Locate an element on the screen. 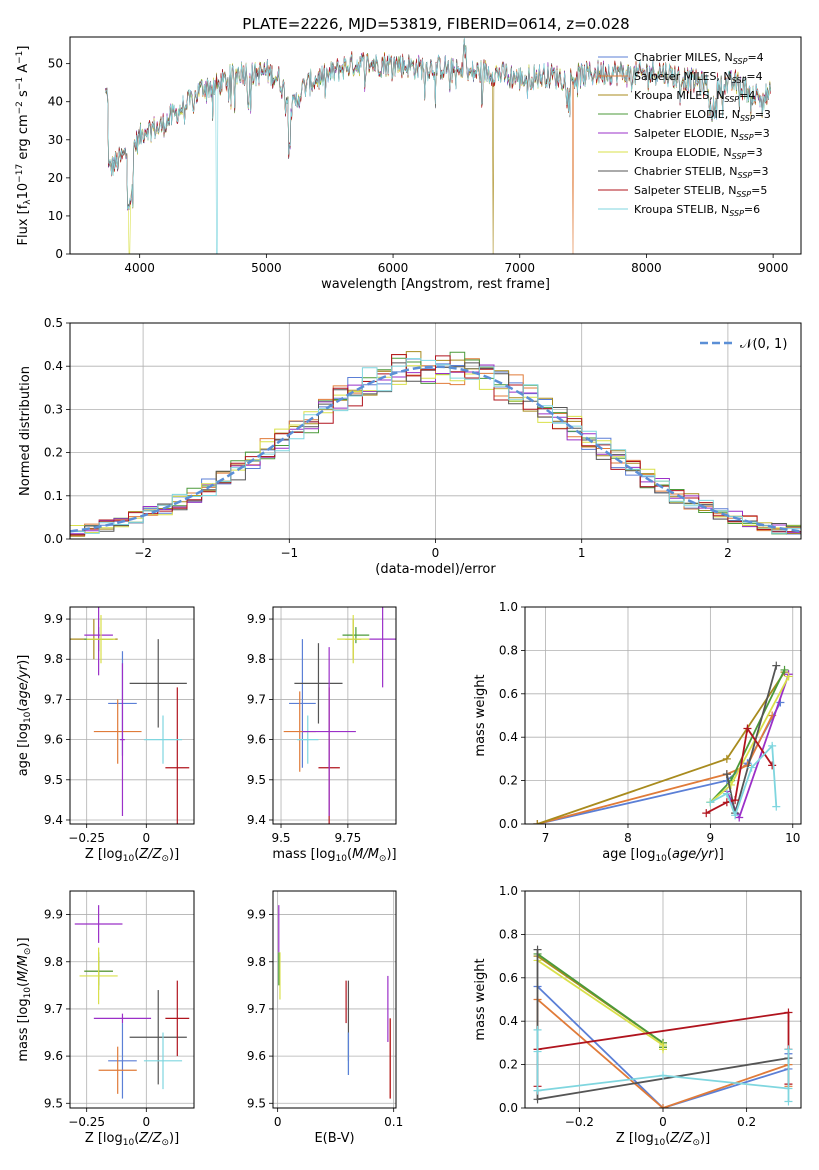 Image resolution: width=819 pixels, height=1170 pixels. label-part: Normed distribution is located at coordinates (25, 431).